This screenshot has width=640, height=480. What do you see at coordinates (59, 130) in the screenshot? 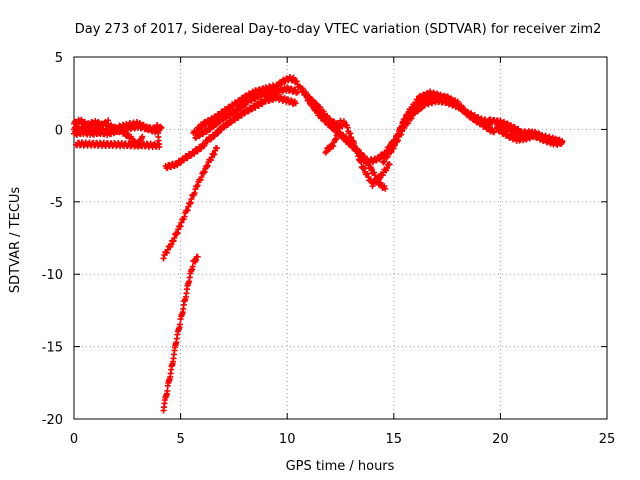
I see `y-tick-label: 0` at bounding box center [59, 130].